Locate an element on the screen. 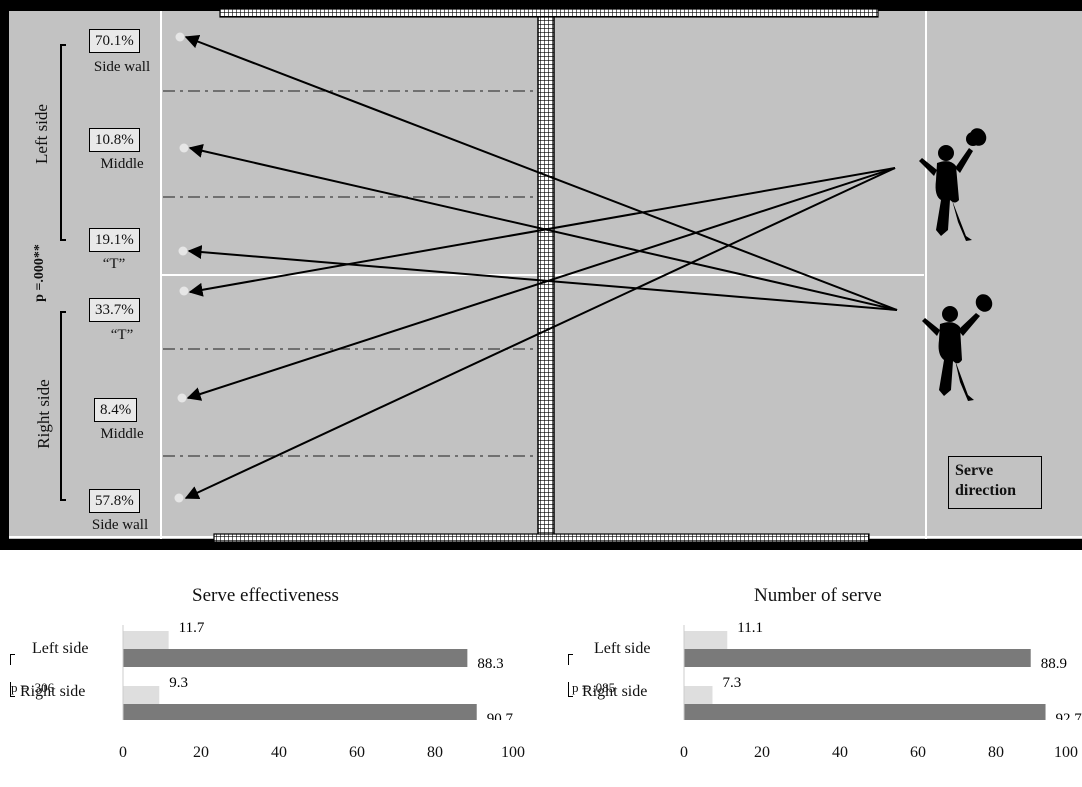 The image size is (1082, 787). right-side-bracket is located at coordinates (63, 406).